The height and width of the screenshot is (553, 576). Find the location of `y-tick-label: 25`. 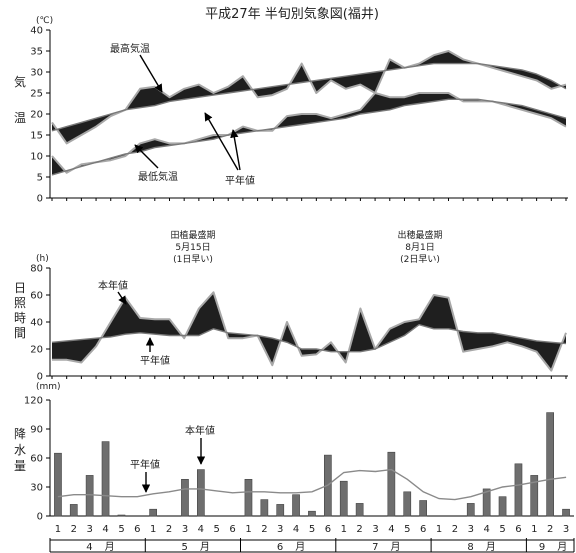

y-tick-label: 25 is located at coordinates (36, 94).